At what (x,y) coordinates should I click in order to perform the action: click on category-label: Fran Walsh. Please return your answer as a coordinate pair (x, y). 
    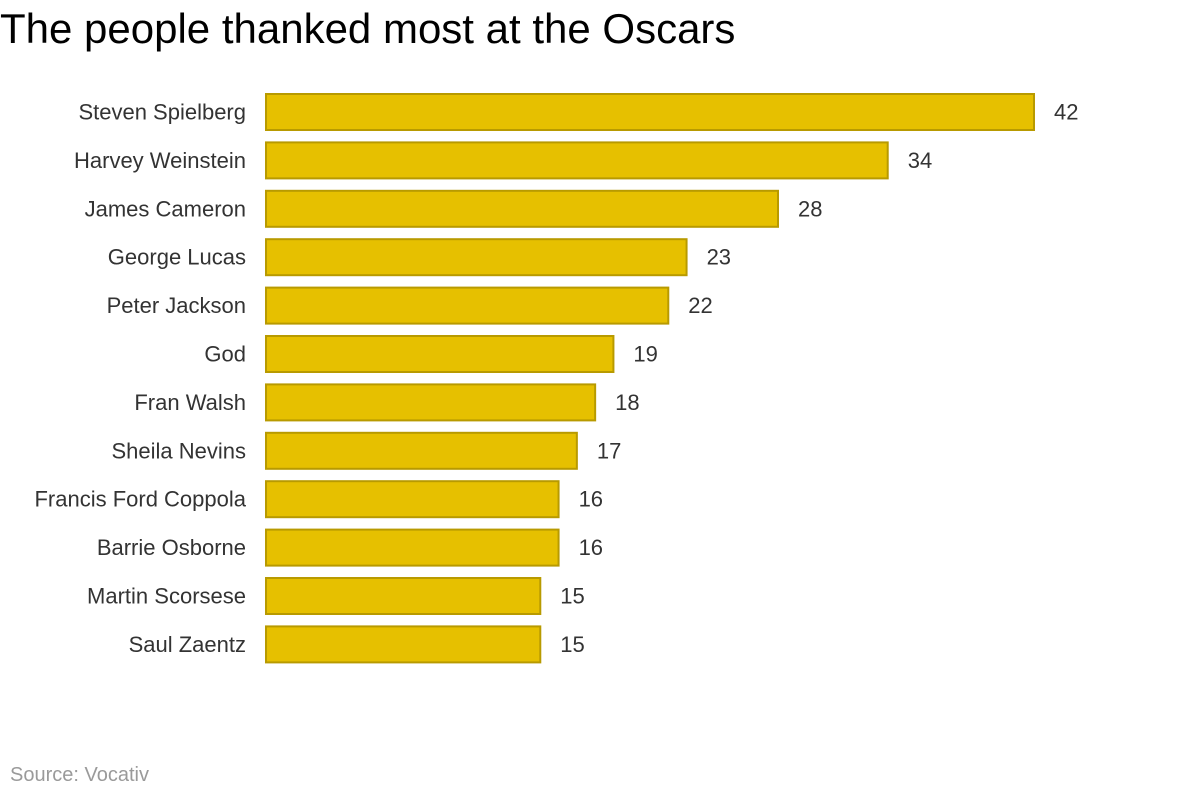
    Looking at the image, I should click on (190, 402).